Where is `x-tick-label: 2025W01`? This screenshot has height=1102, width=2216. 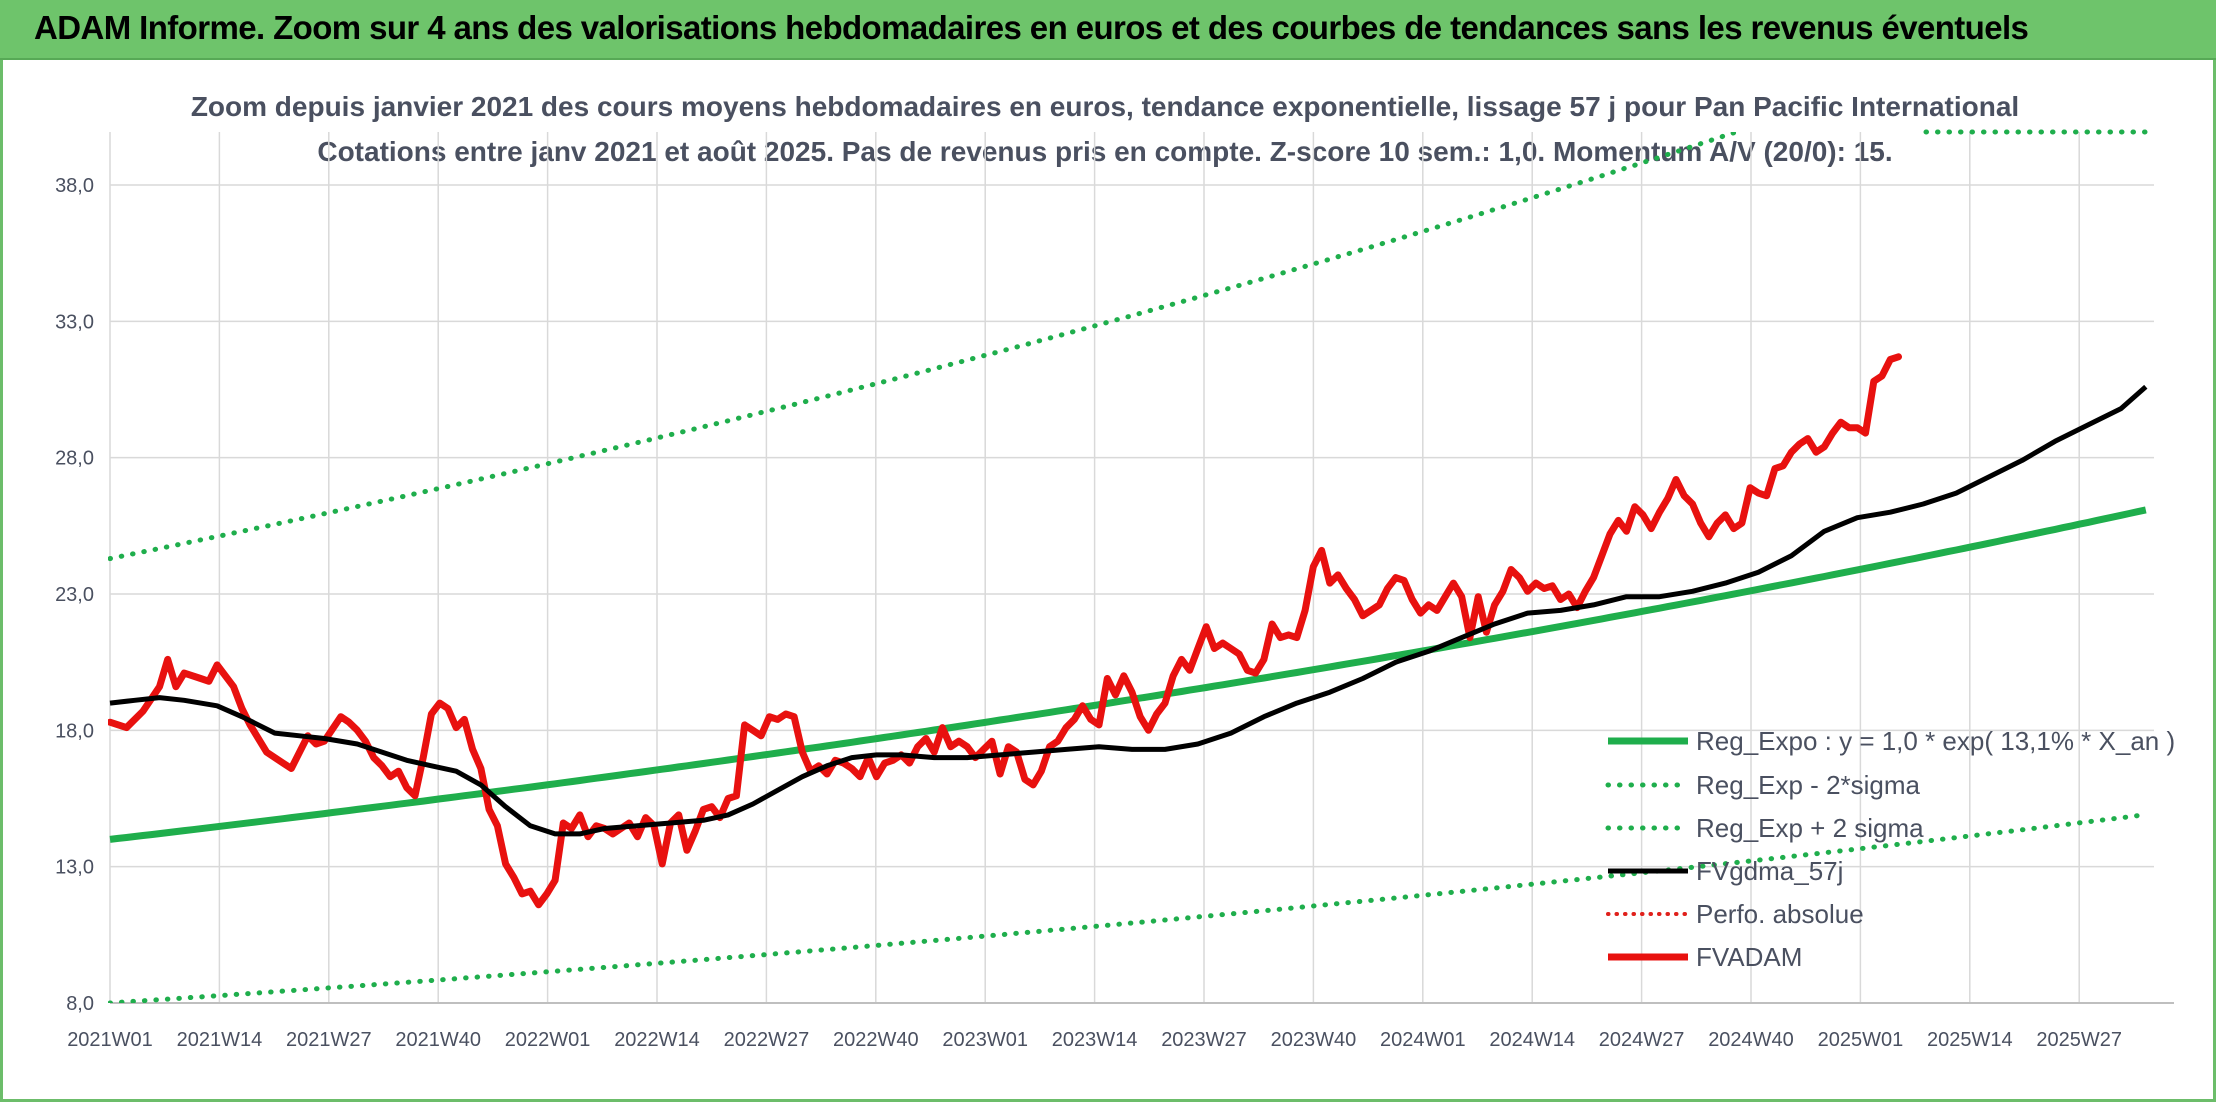 x-tick-label: 2025W01 is located at coordinates (1861, 1040).